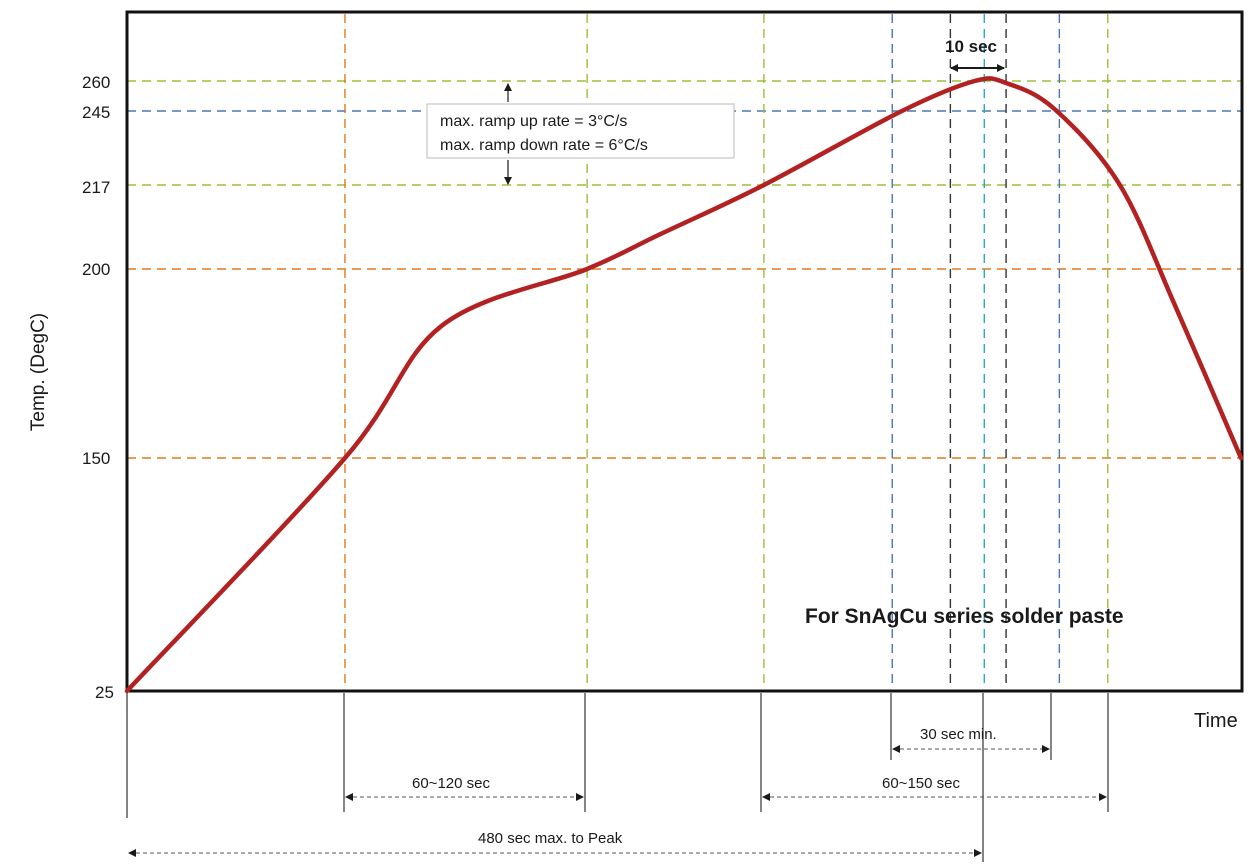 This screenshot has width=1254, height=865. Describe the element at coordinates (533, 121) in the screenshot. I see `ramp-up-text: max. ramp up rate = 3°C/s` at that location.